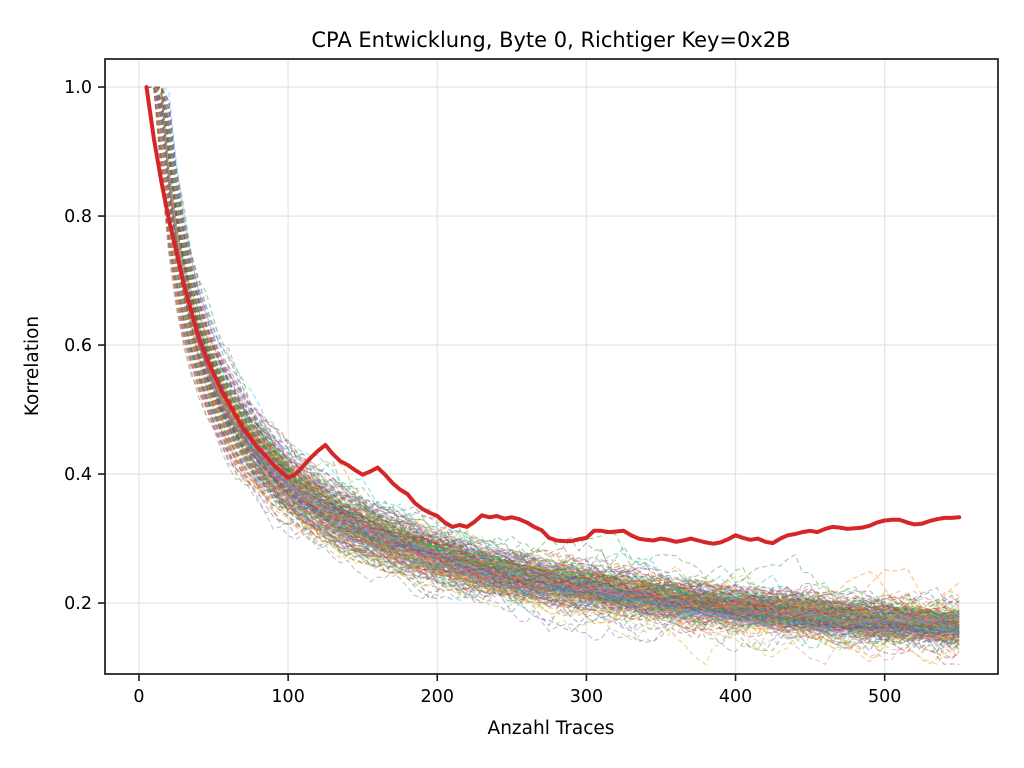  I want to click on y-tick-label: 0.4, so click(78, 475).